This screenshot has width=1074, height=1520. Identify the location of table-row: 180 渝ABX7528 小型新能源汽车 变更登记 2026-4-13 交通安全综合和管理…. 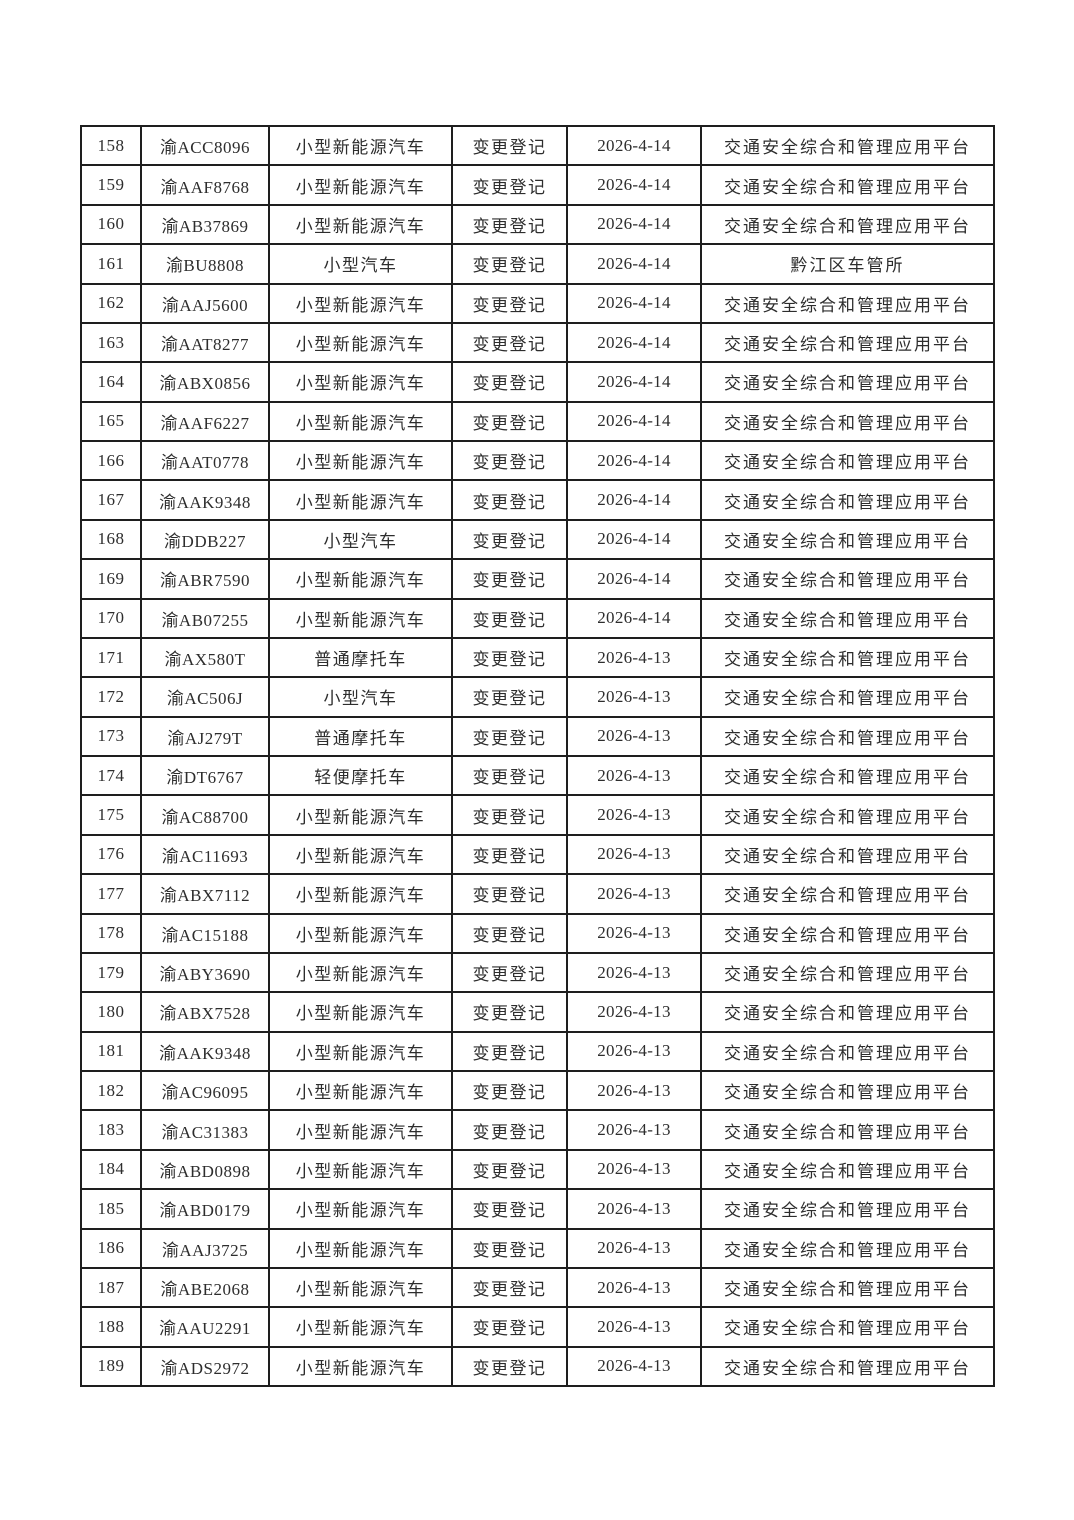
(537, 1012).